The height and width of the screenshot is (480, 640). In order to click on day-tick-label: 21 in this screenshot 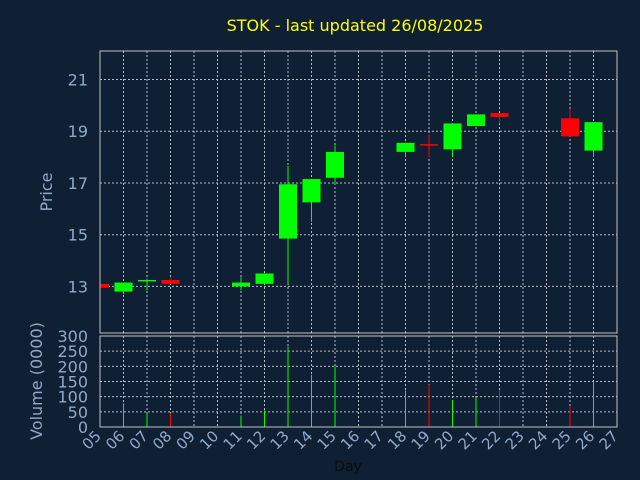, I will do `click(468, 440)`.